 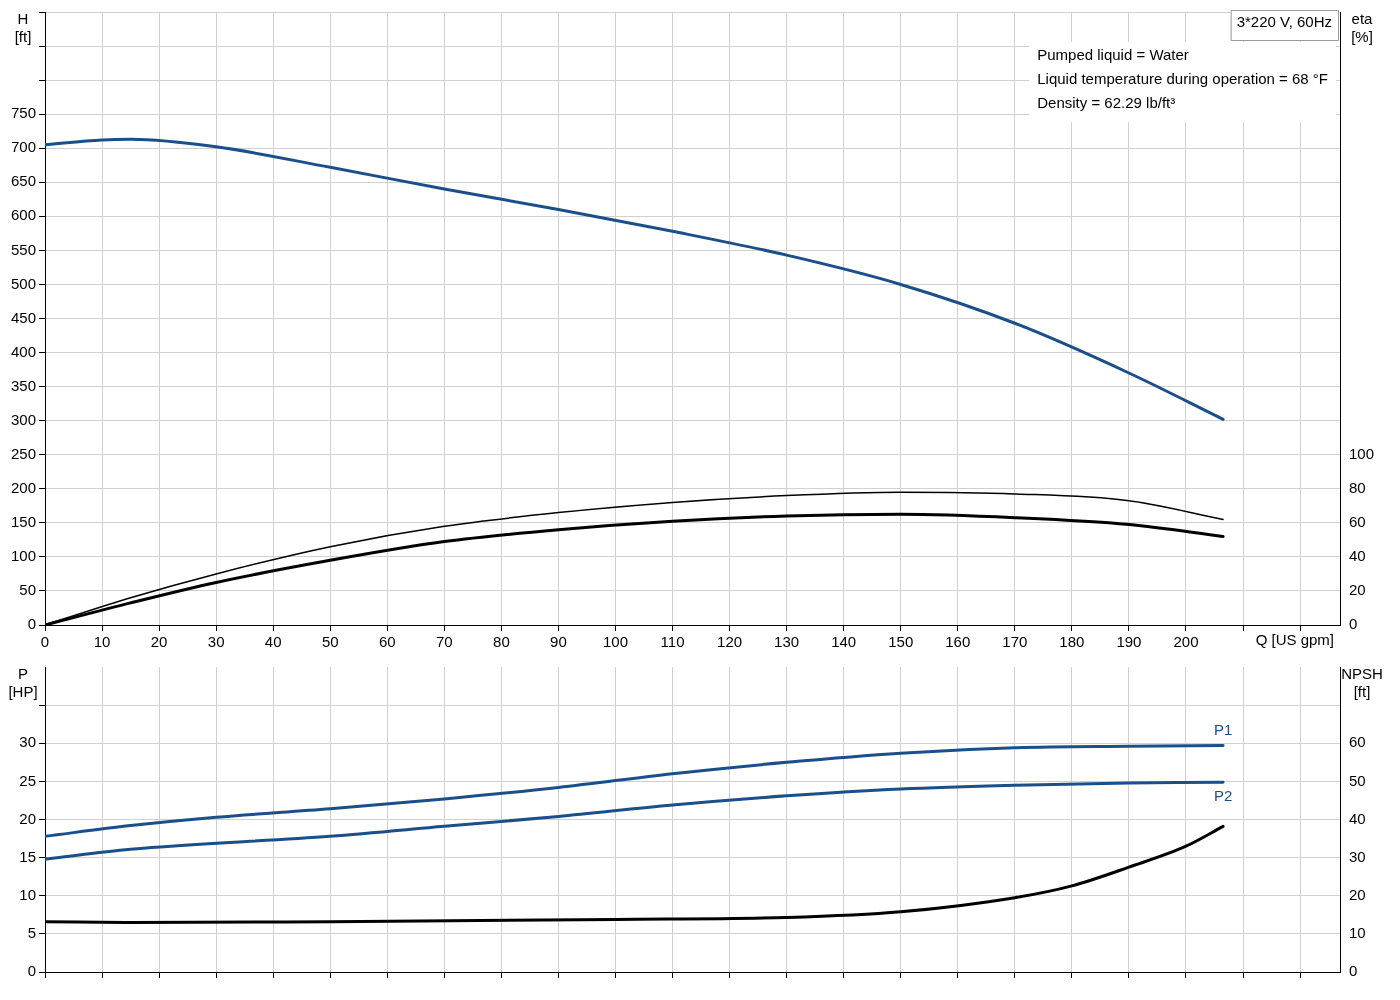 I want to click on x-tick-label: 170, so click(x=1015, y=642).